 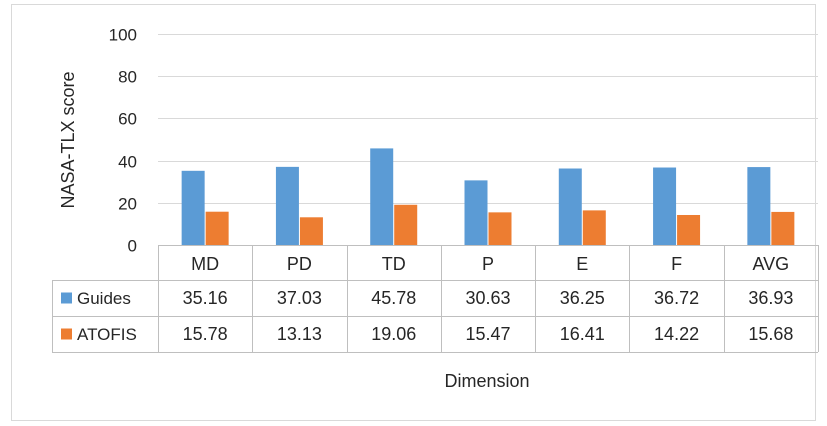 I want to click on x-category-label: P, so click(x=488, y=264).